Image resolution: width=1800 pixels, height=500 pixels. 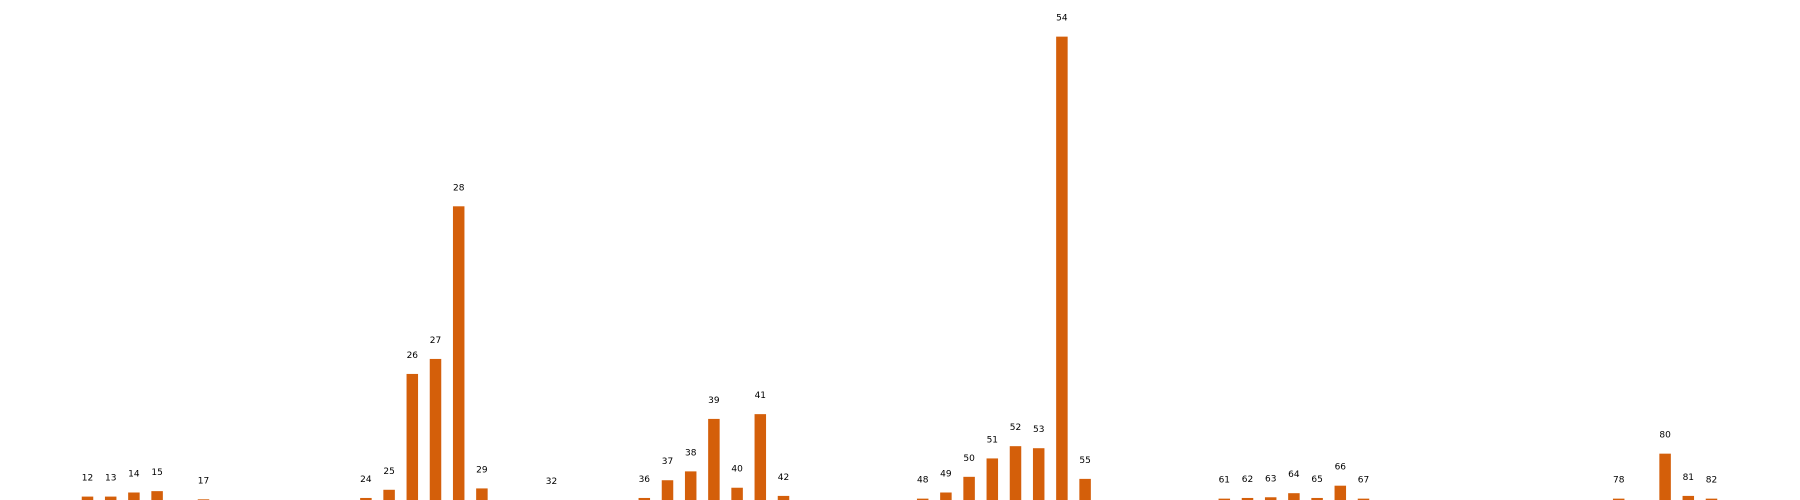 I want to click on bar-label-15: 15, so click(x=156, y=473).